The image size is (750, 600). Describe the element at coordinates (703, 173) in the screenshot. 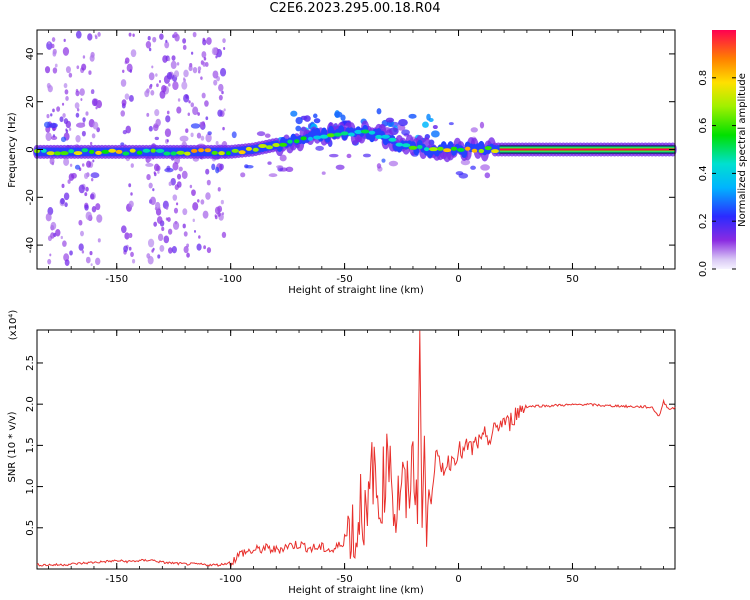

I see `colorbar-tick-label: 0.4` at that location.